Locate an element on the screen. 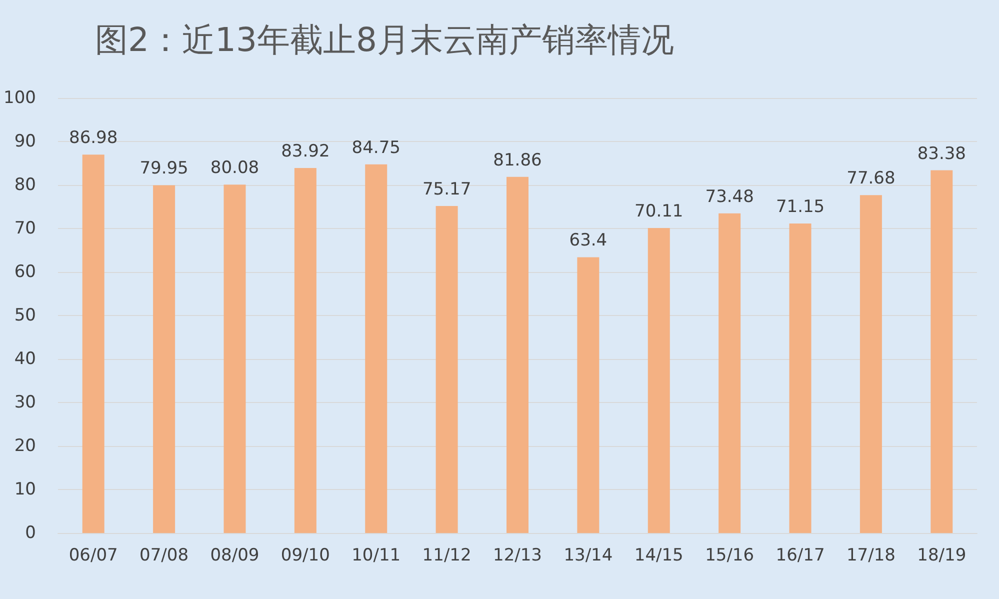 Image resolution: width=999 pixels, height=599 pixels. x-tick-label: 16/17 is located at coordinates (800, 556).